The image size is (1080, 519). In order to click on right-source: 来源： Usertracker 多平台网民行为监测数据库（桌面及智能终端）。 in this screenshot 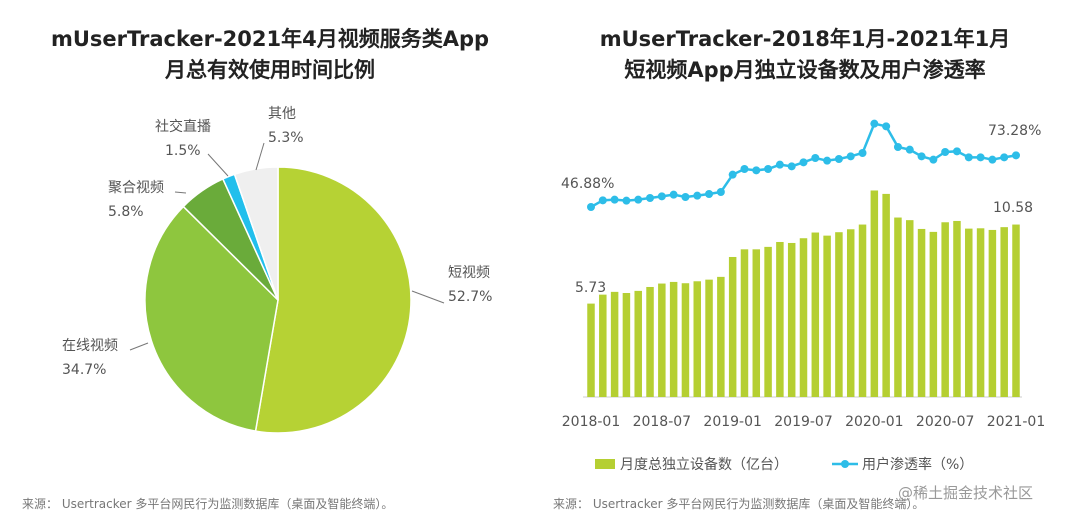, I will do `click(739, 504)`.